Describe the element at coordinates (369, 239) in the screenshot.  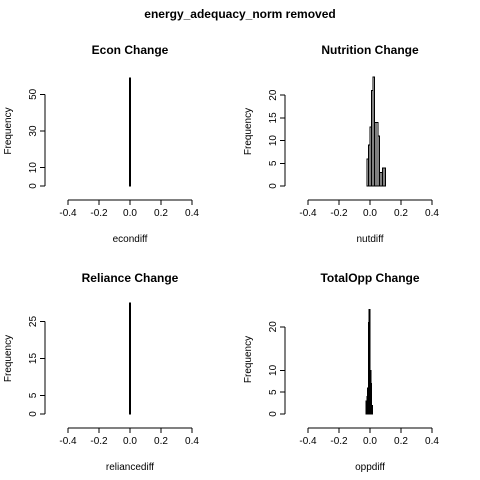
I see `x-axis-label: nutdiff` at that location.